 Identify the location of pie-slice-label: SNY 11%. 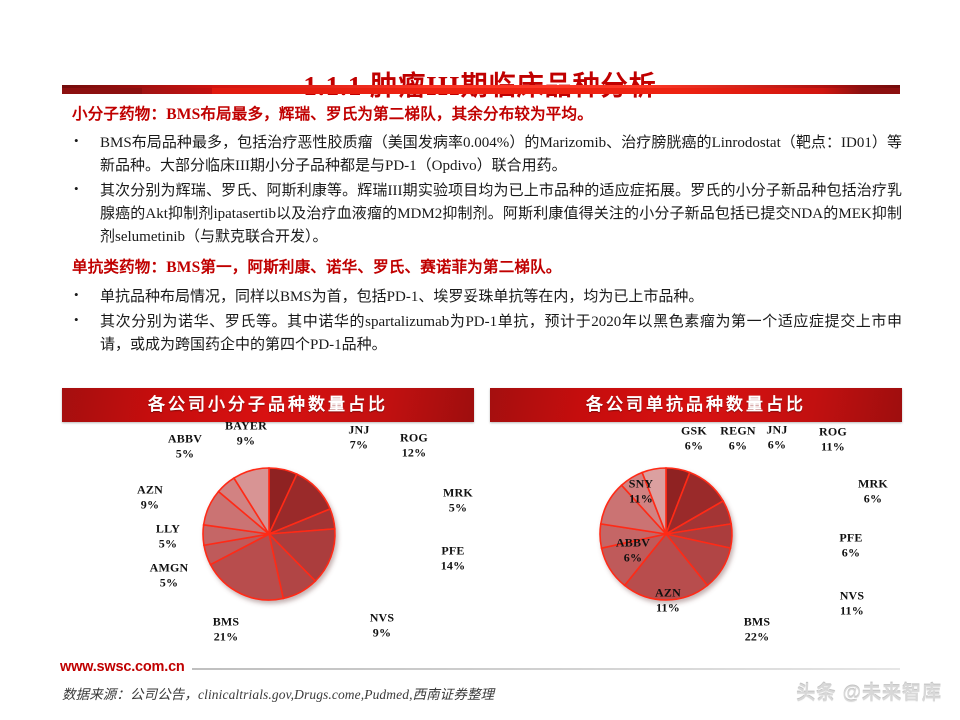
(641, 492).